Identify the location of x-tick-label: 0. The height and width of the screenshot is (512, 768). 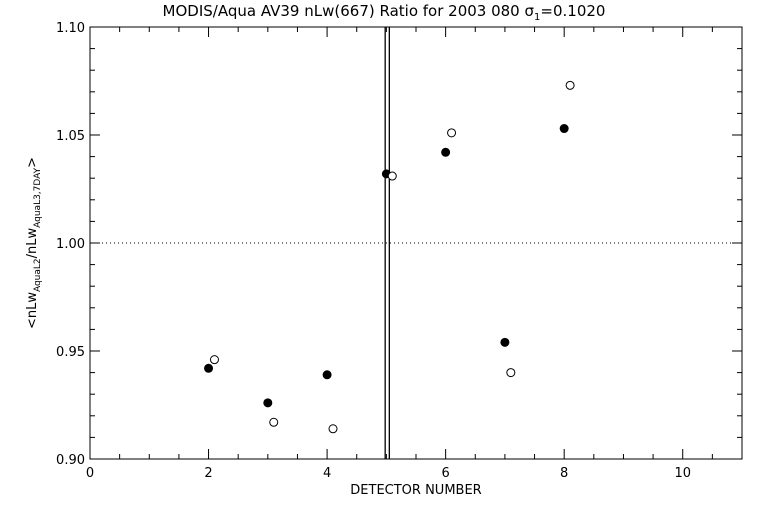
(90, 473).